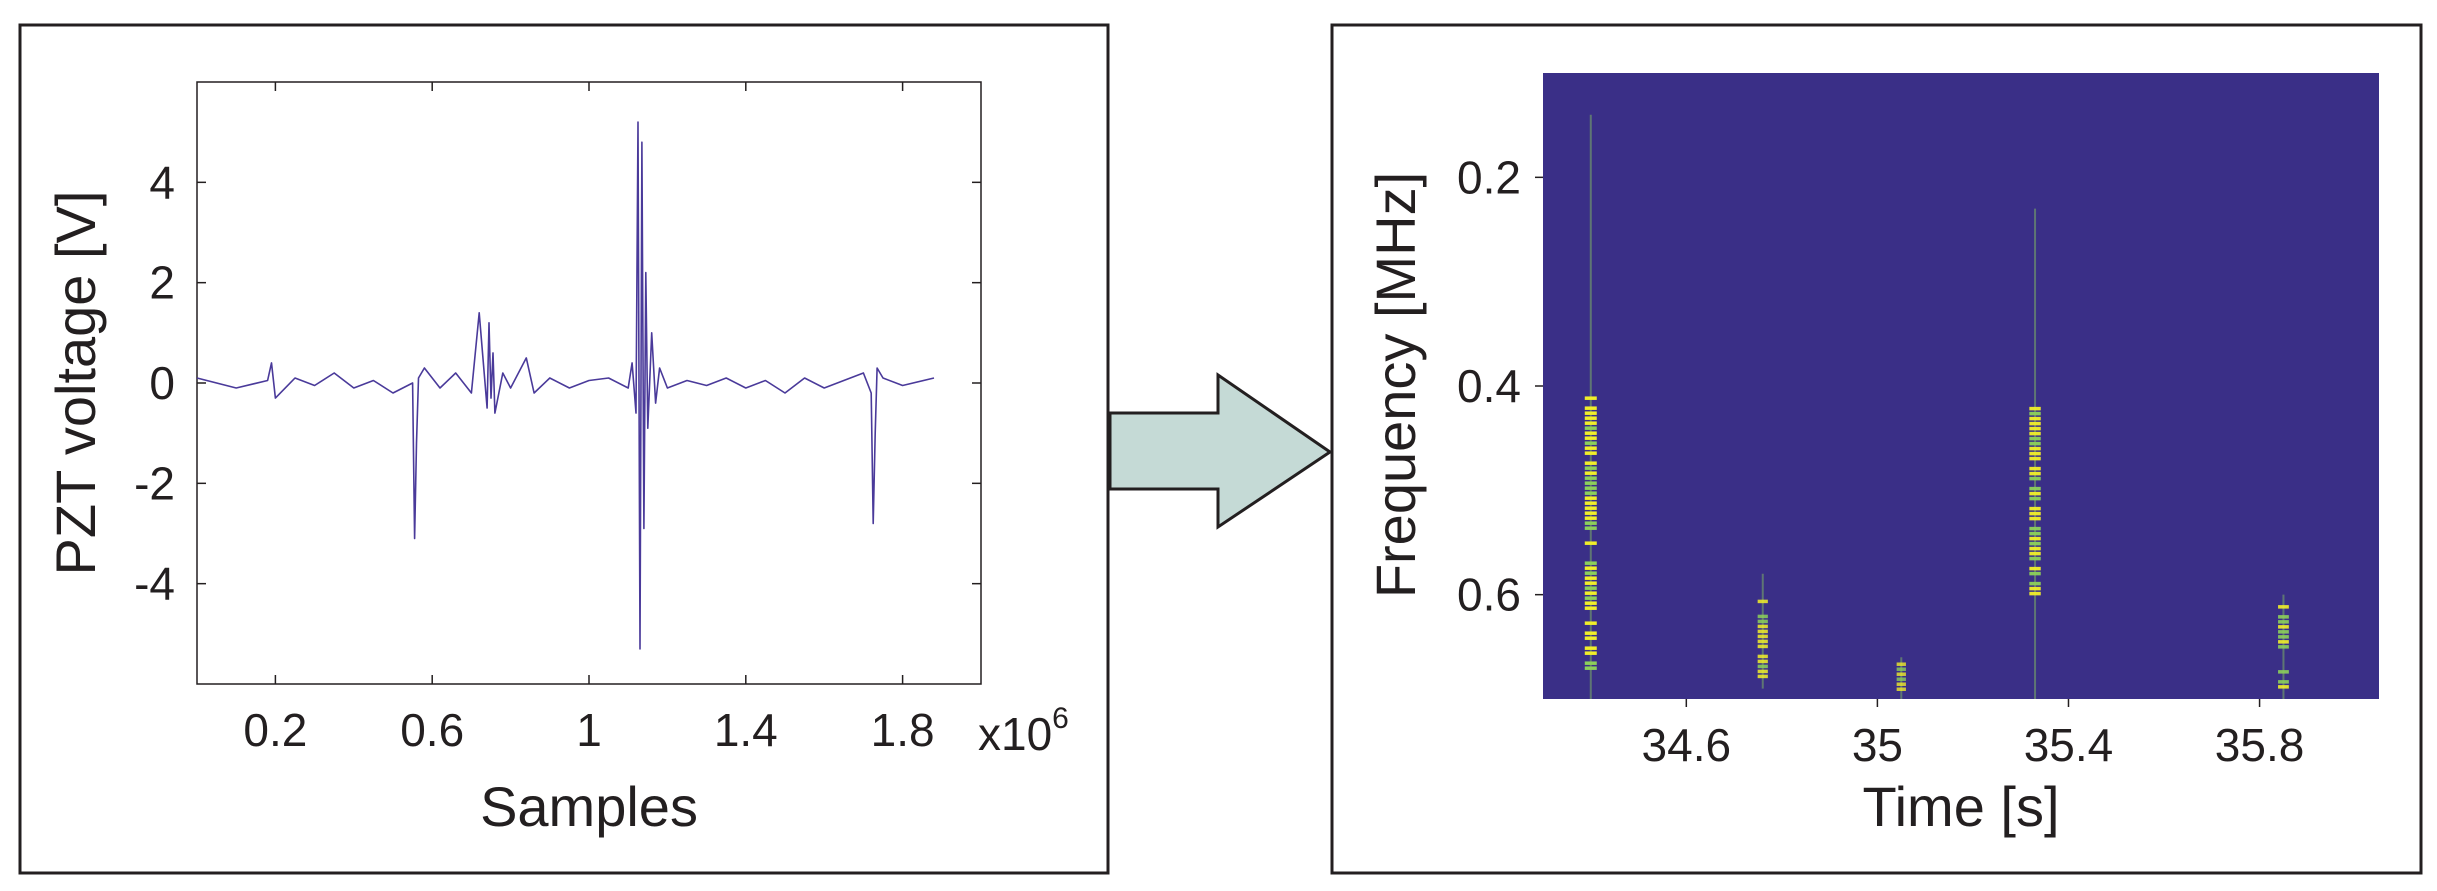 The width and height of the screenshot is (2437, 891). Describe the element at coordinates (903, 730) in the screenshot. I see `waveform-x-tick-label: 1.8` at that location.